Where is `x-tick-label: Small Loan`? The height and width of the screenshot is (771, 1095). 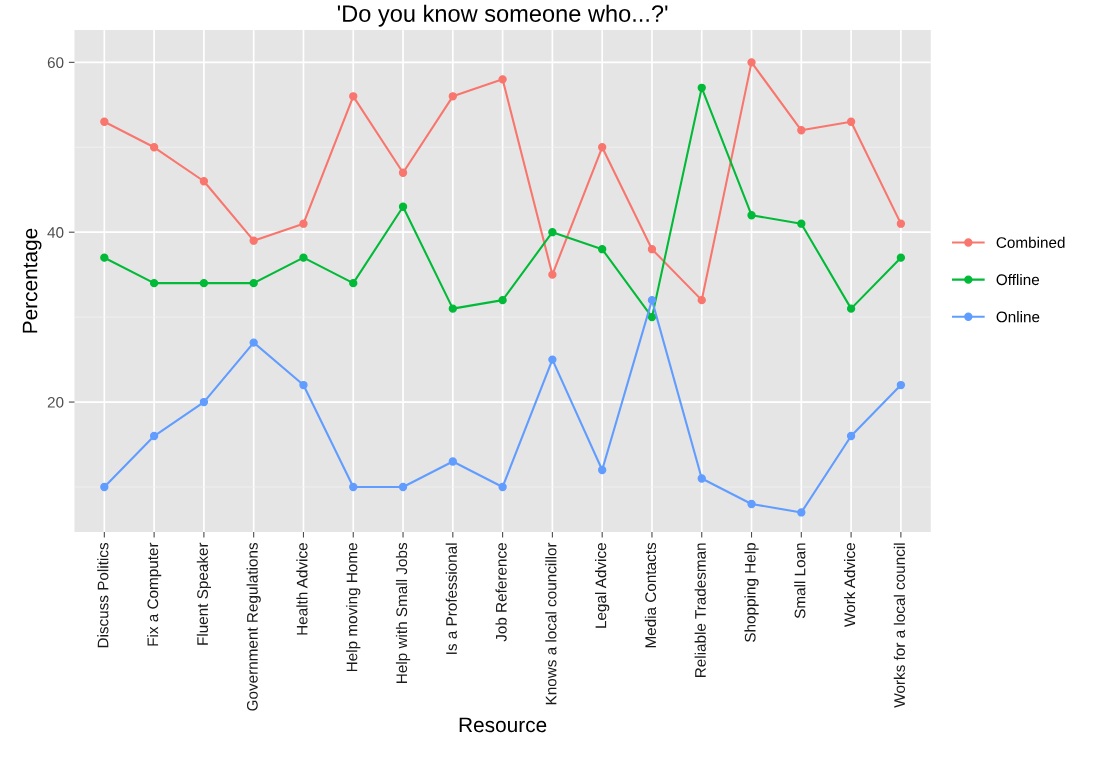
x-tick-label: Small Loan is located at coordinates (800, 581).